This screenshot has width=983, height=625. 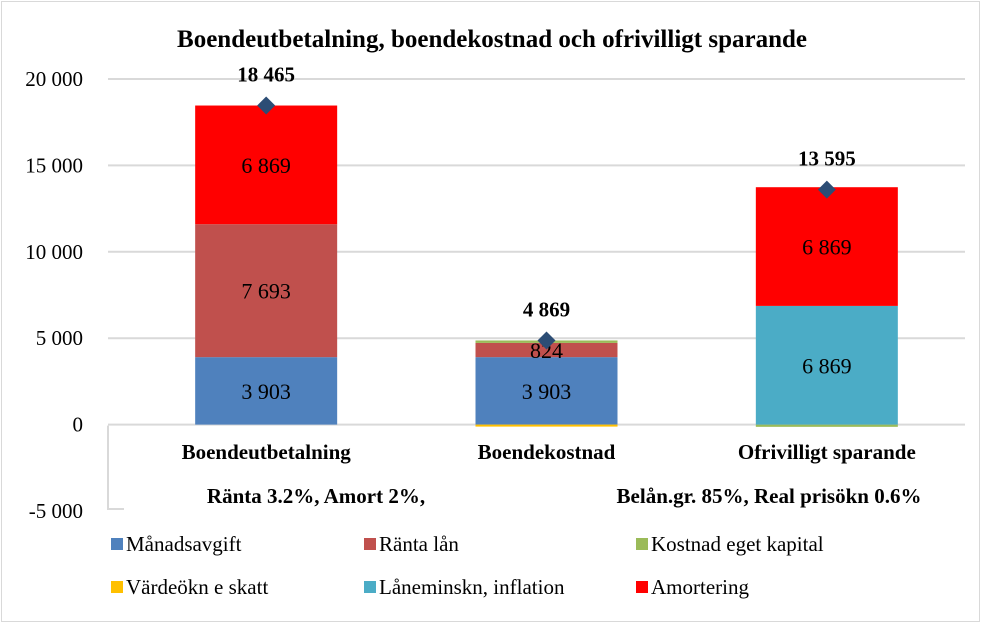 What do you see at coordinates (316, 496) in the screenshot?
I see `annotation-left: Ränta 3.2%, Amort 2%,` at bounding box center [316, 496].